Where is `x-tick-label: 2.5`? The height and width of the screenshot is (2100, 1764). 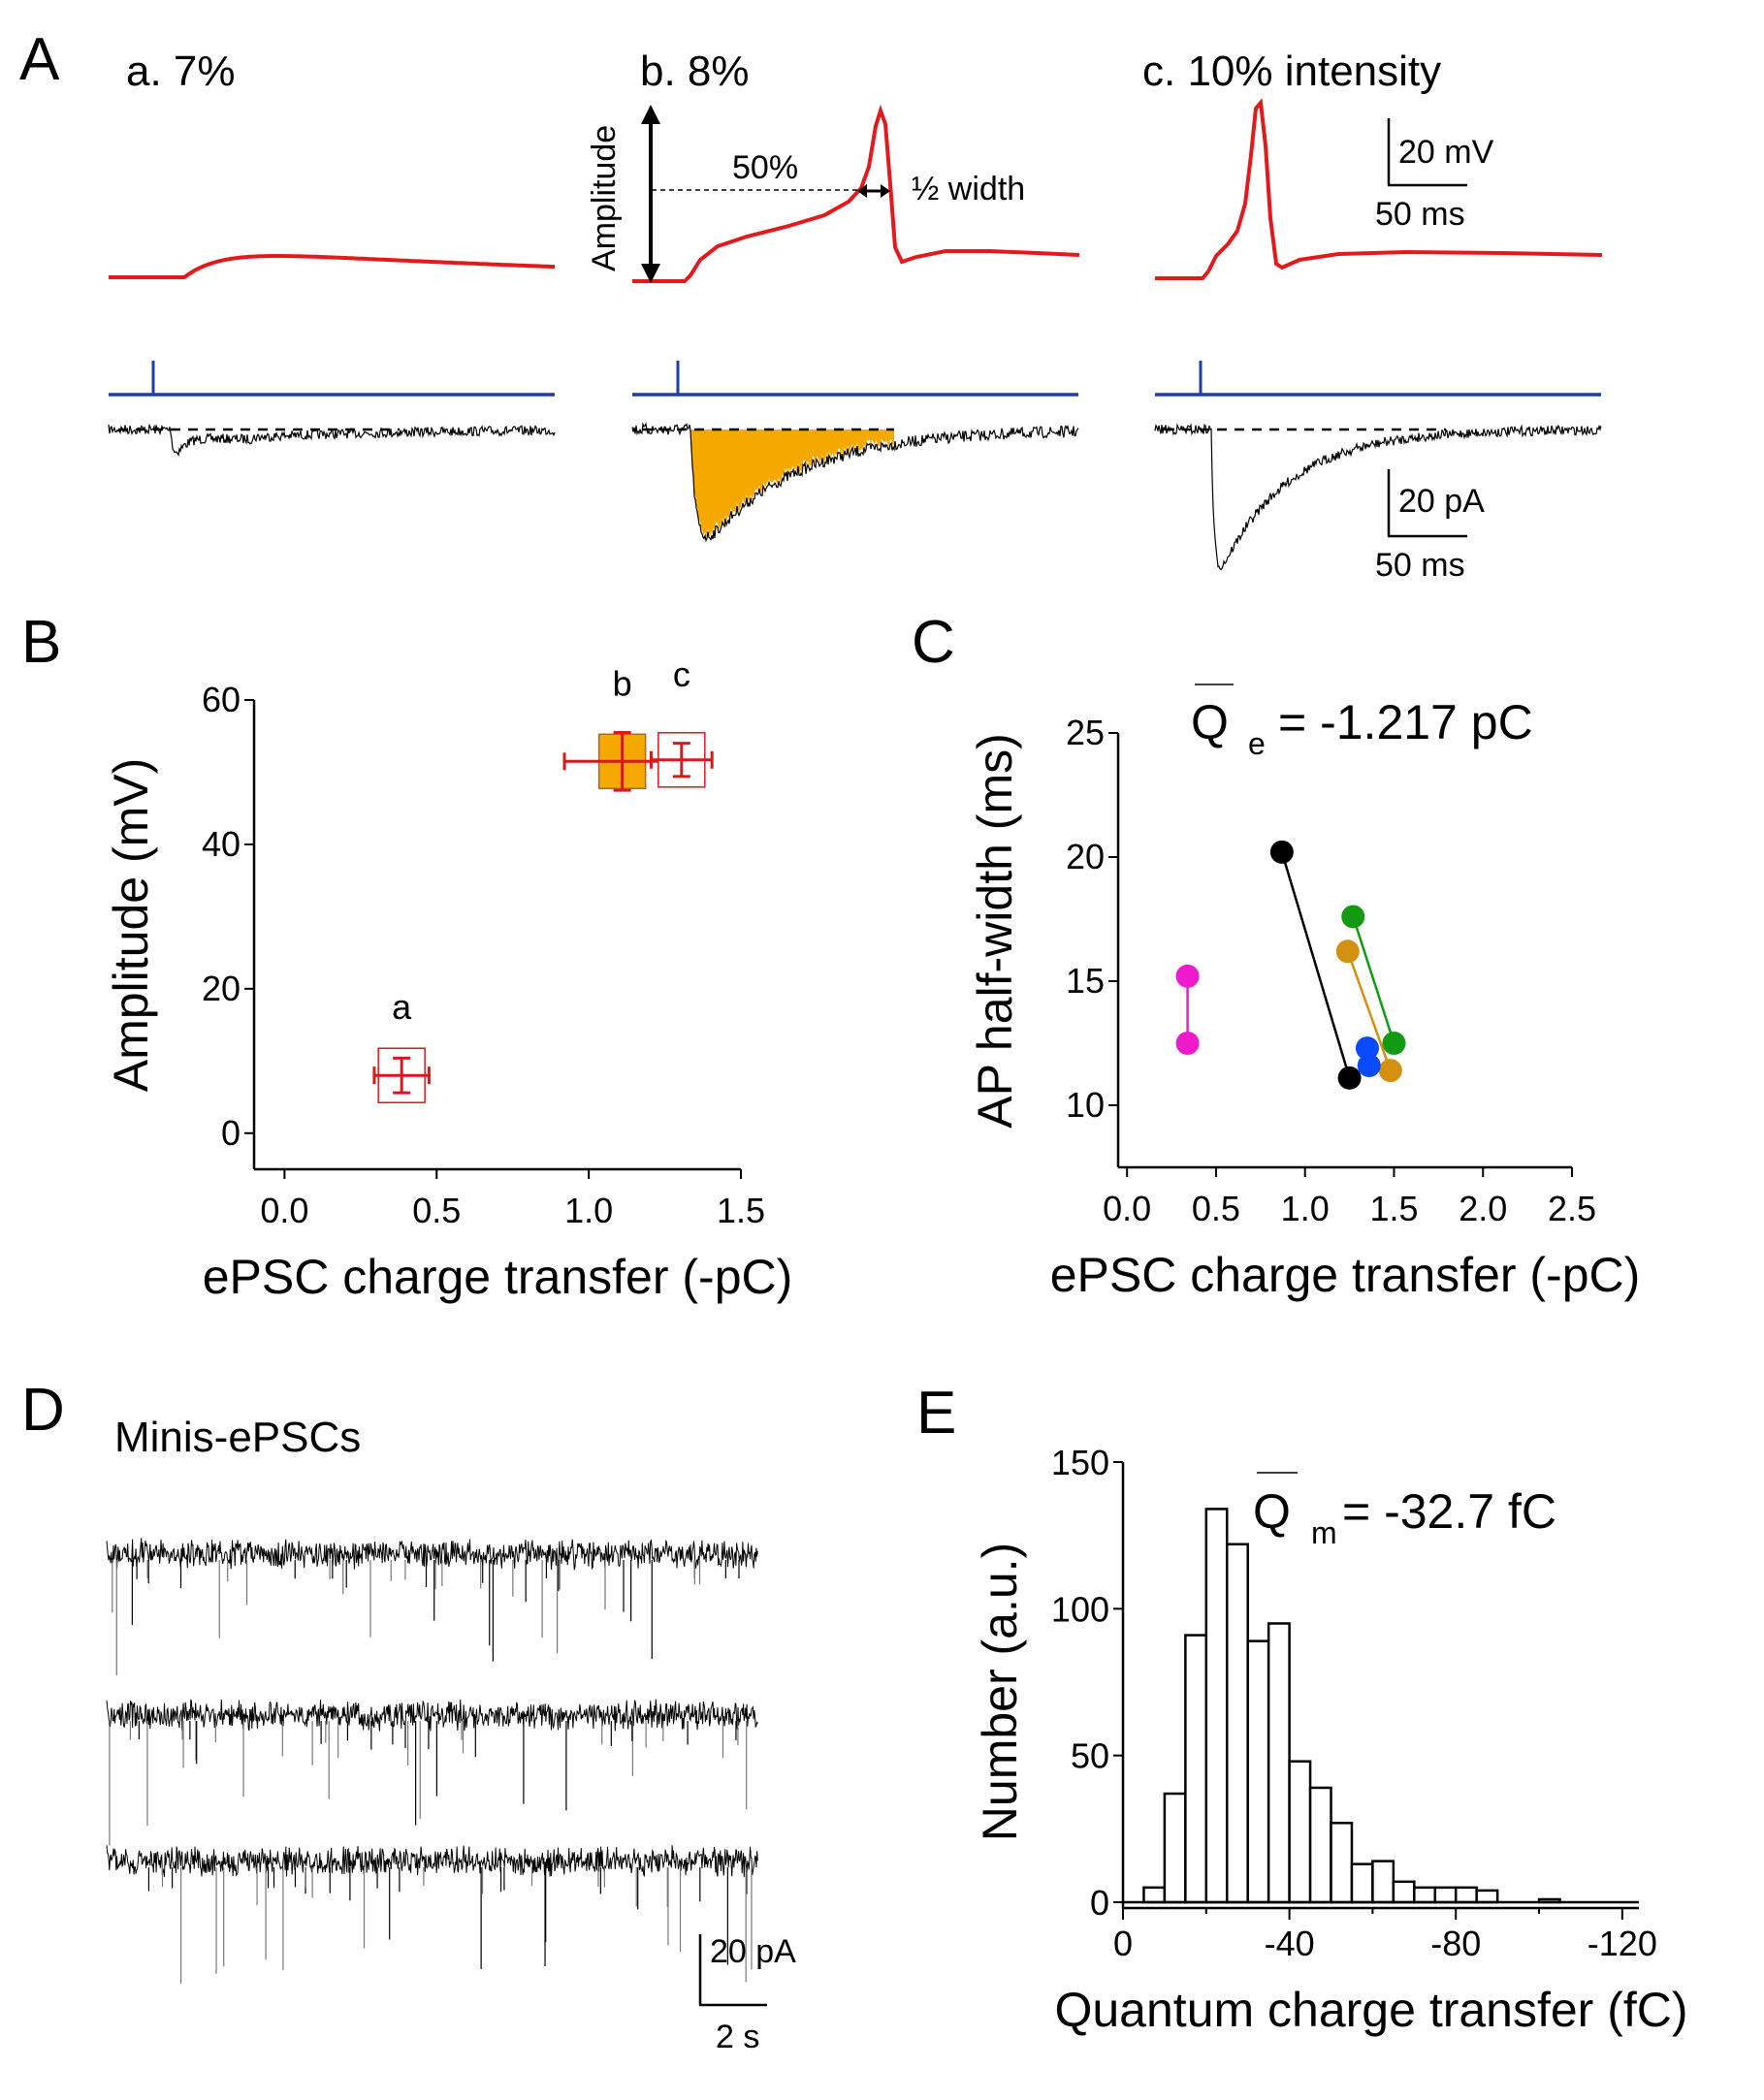 x-tick-label: 2.5 is located at coordinates (1572, 1208).